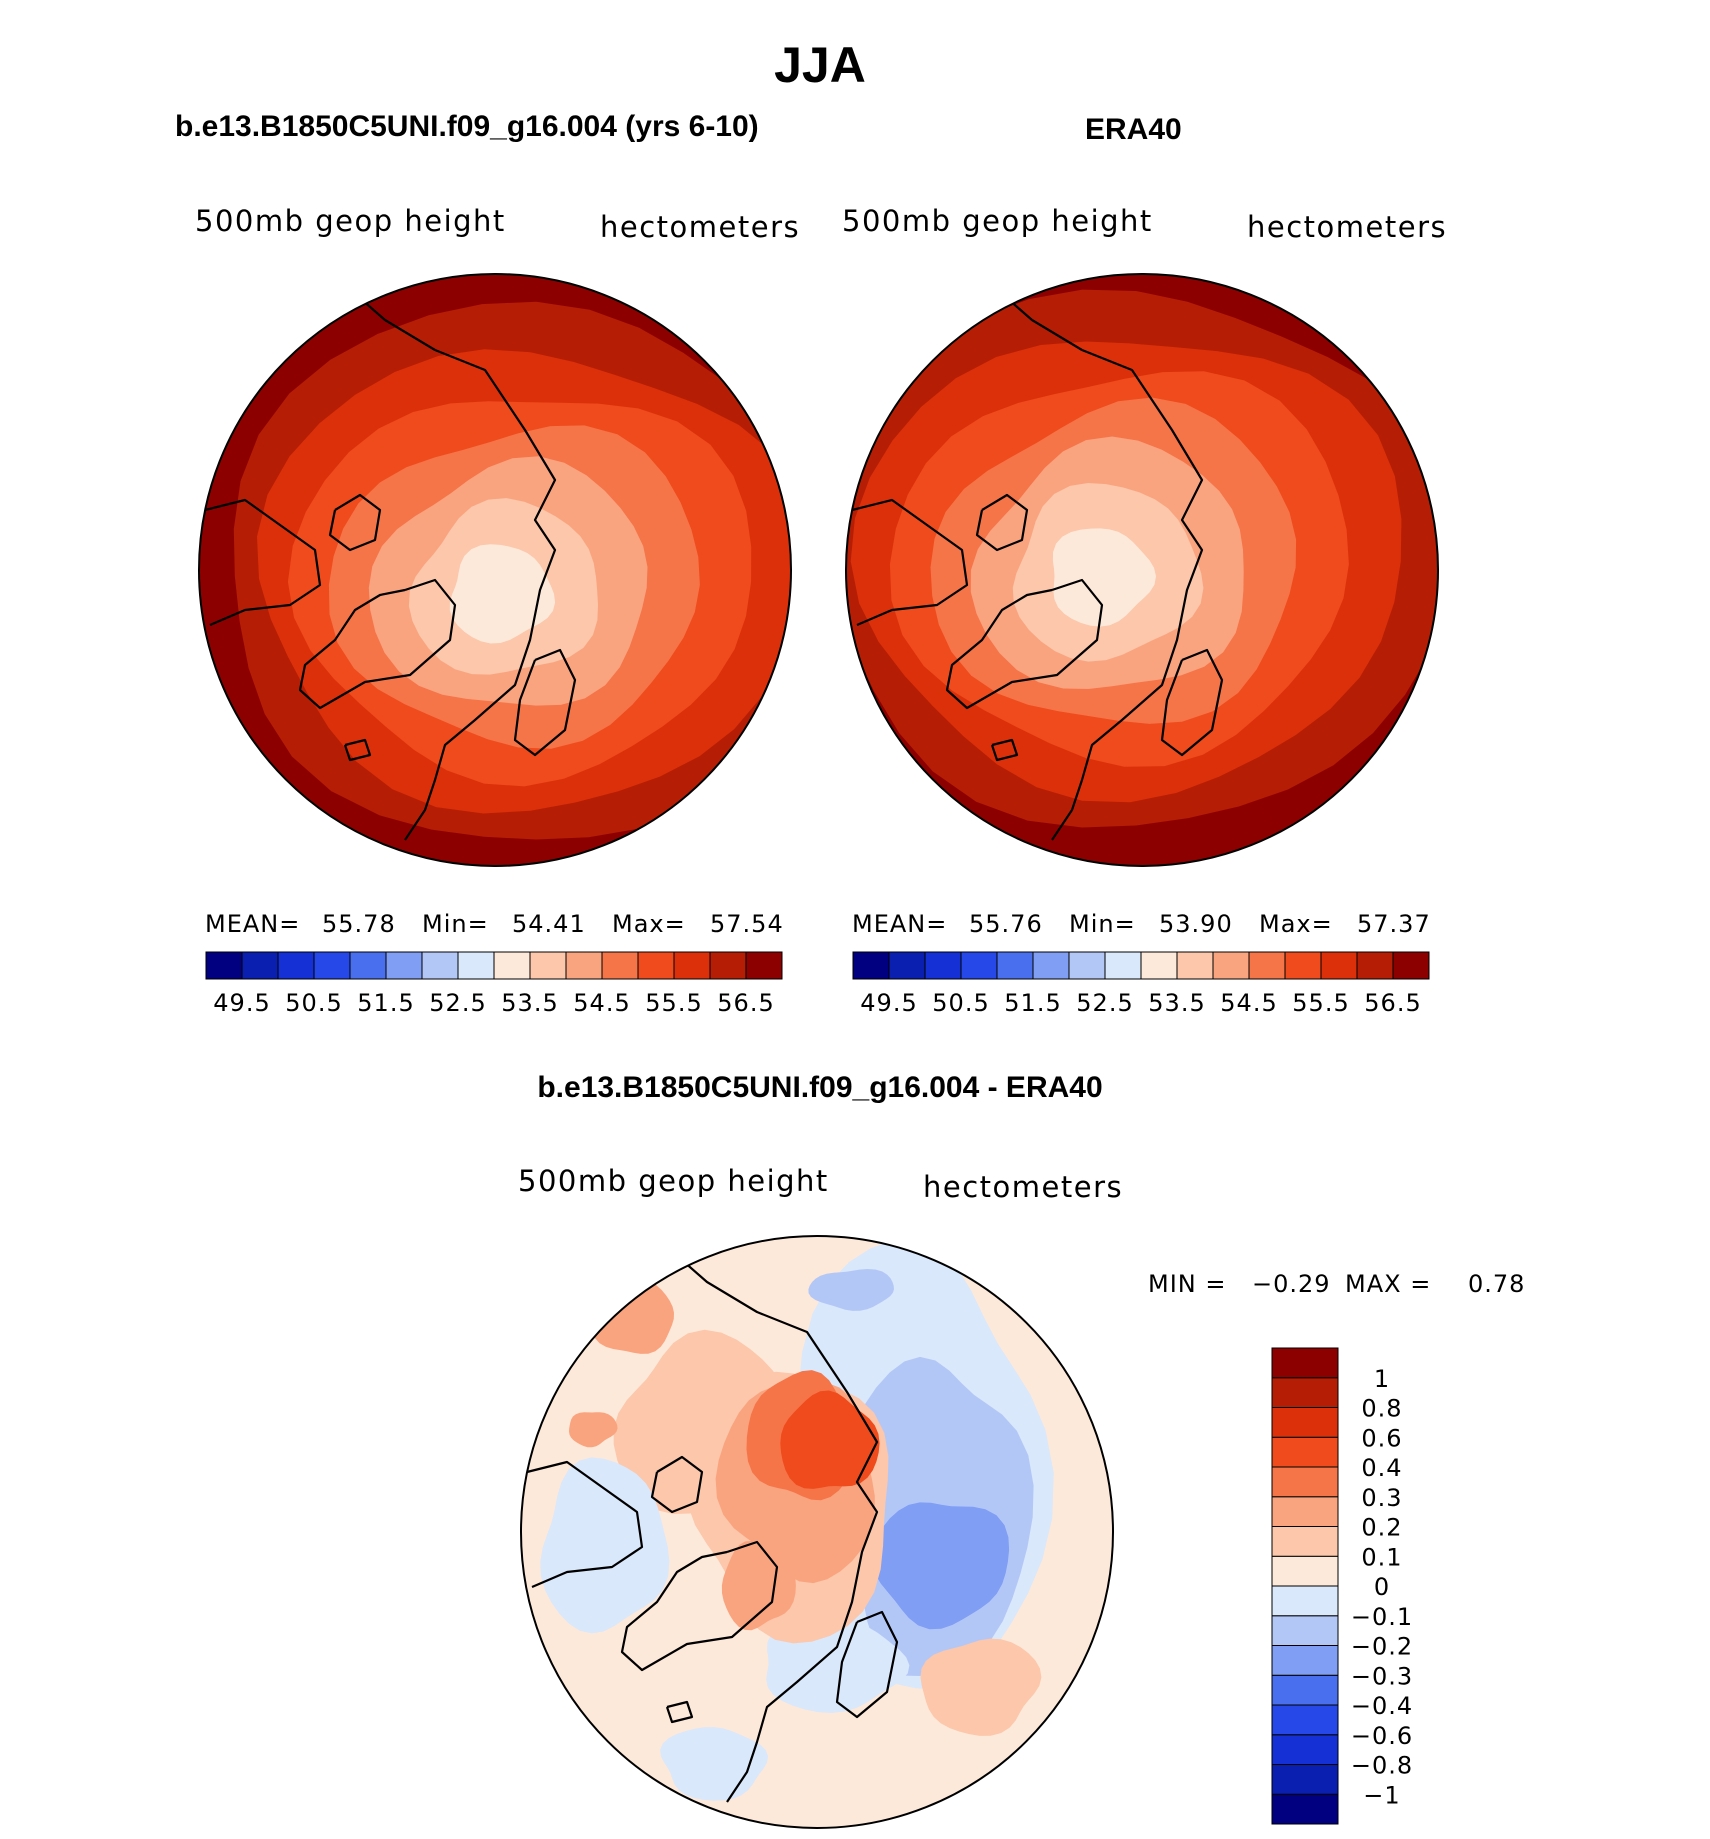  What do you see at coordinates (1133, 129) in the screenshot?
I see `obs-panel-title: ERA40` at bounding box center [1133, 129].